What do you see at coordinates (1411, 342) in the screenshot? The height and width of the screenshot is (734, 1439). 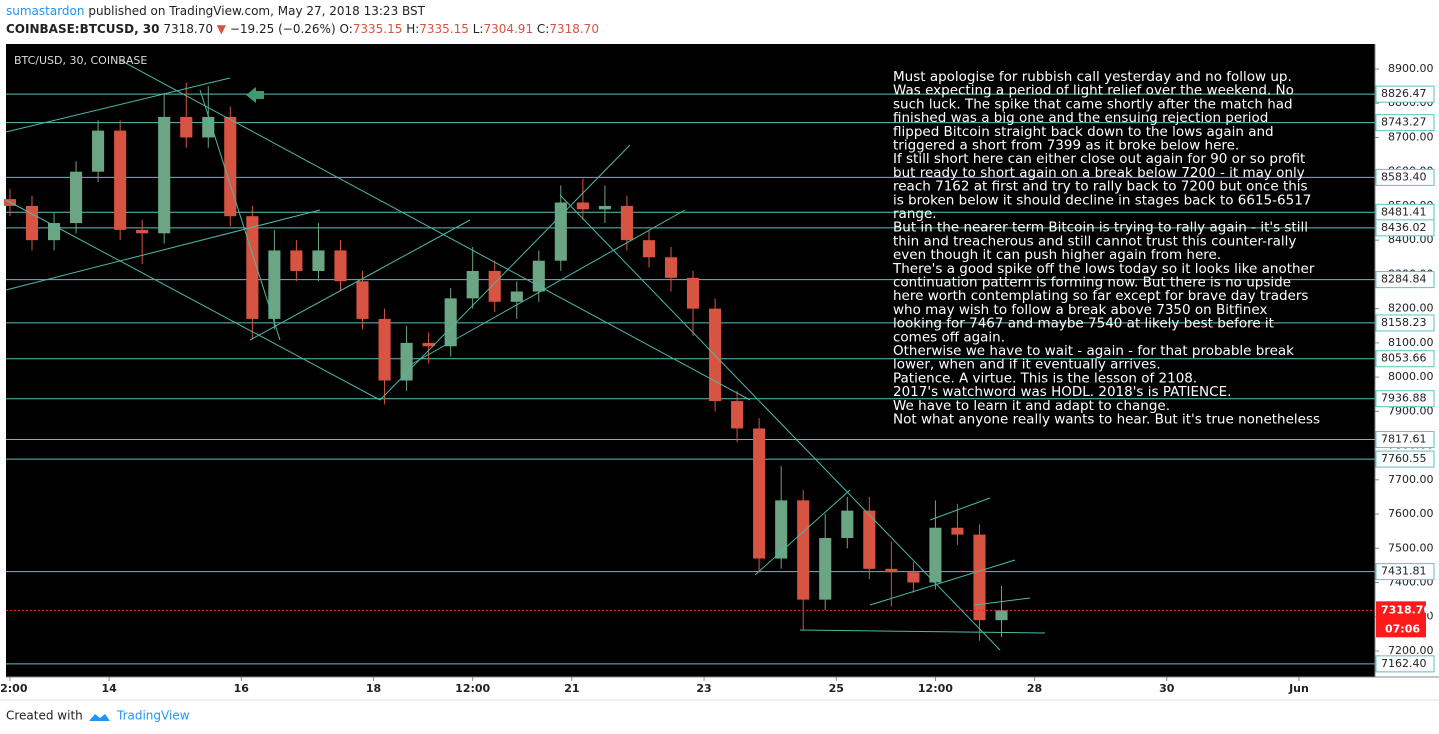 I see `y-tick-label: 8100.00` at bounding box center [1411, 342].